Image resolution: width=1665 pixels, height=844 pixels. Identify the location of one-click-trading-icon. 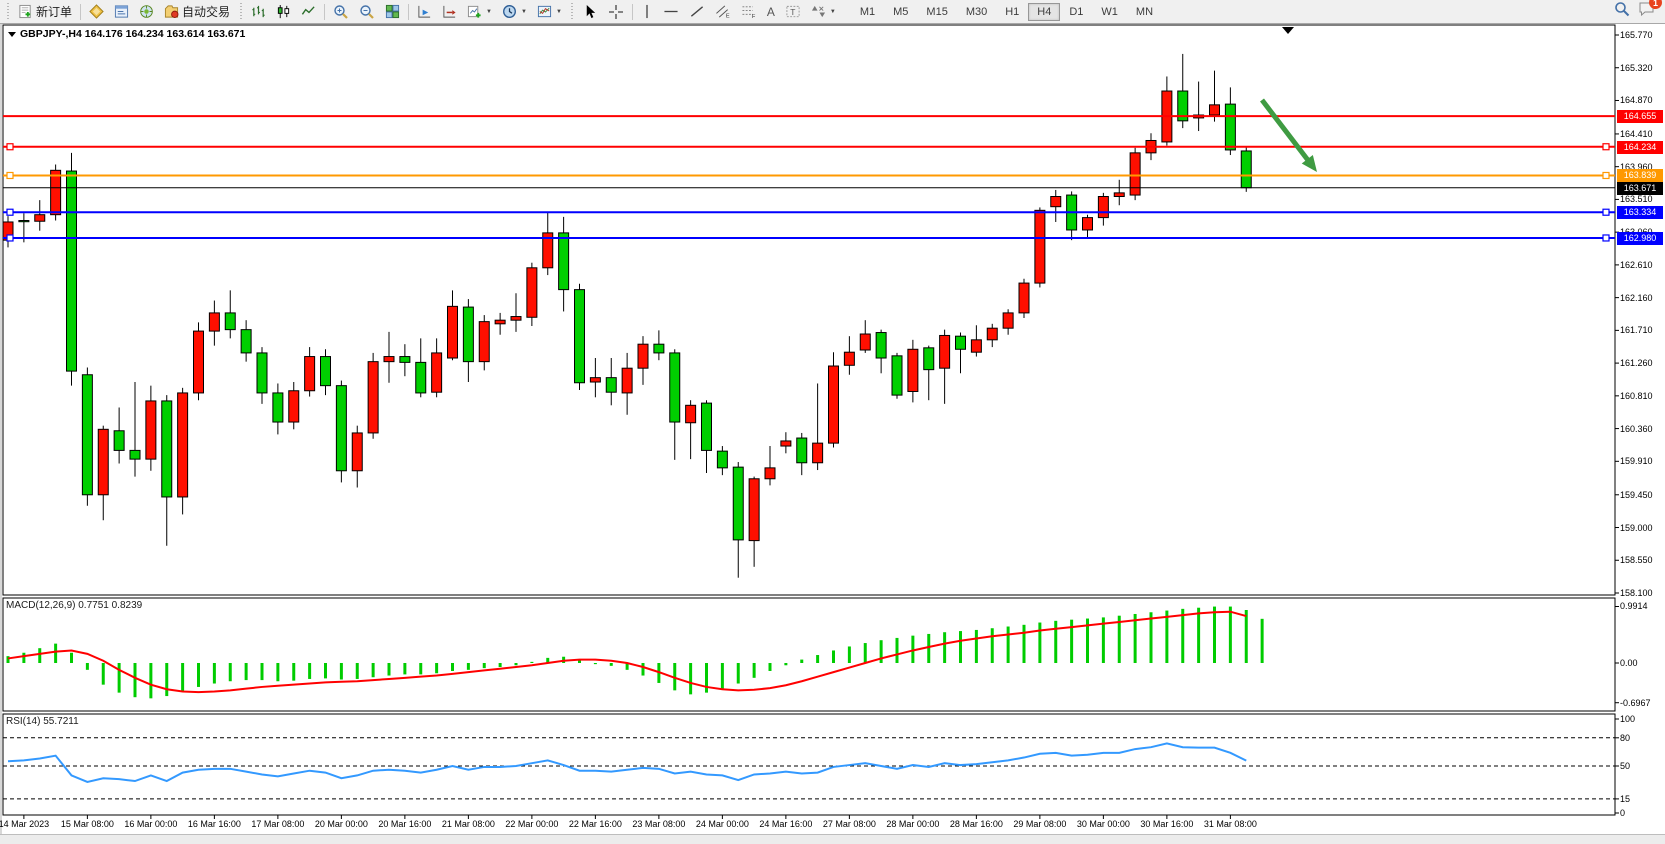
(12, 34).